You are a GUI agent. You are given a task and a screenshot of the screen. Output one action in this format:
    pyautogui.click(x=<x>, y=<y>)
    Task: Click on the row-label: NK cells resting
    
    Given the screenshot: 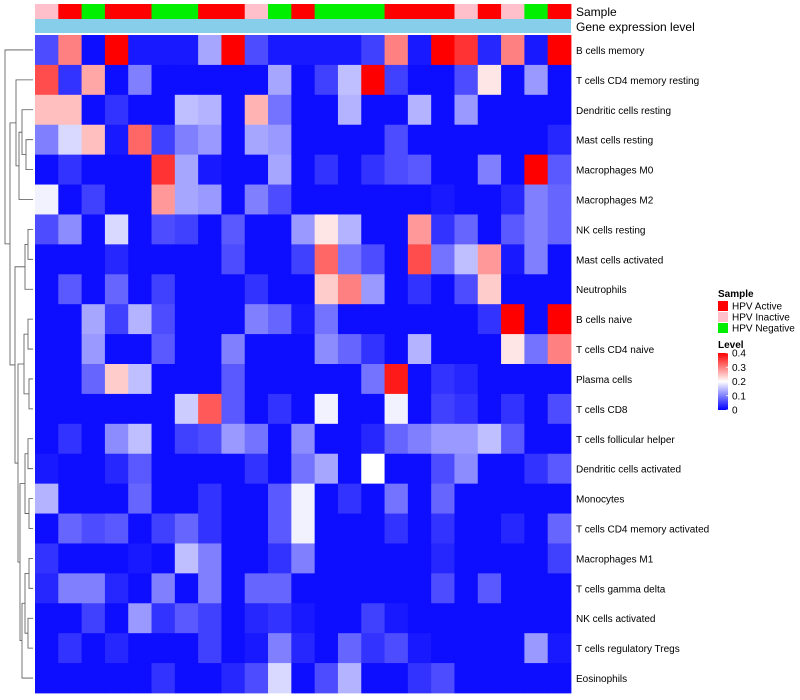 What is the action you would take?
    pyautogui.click(x=610, y=230)
    